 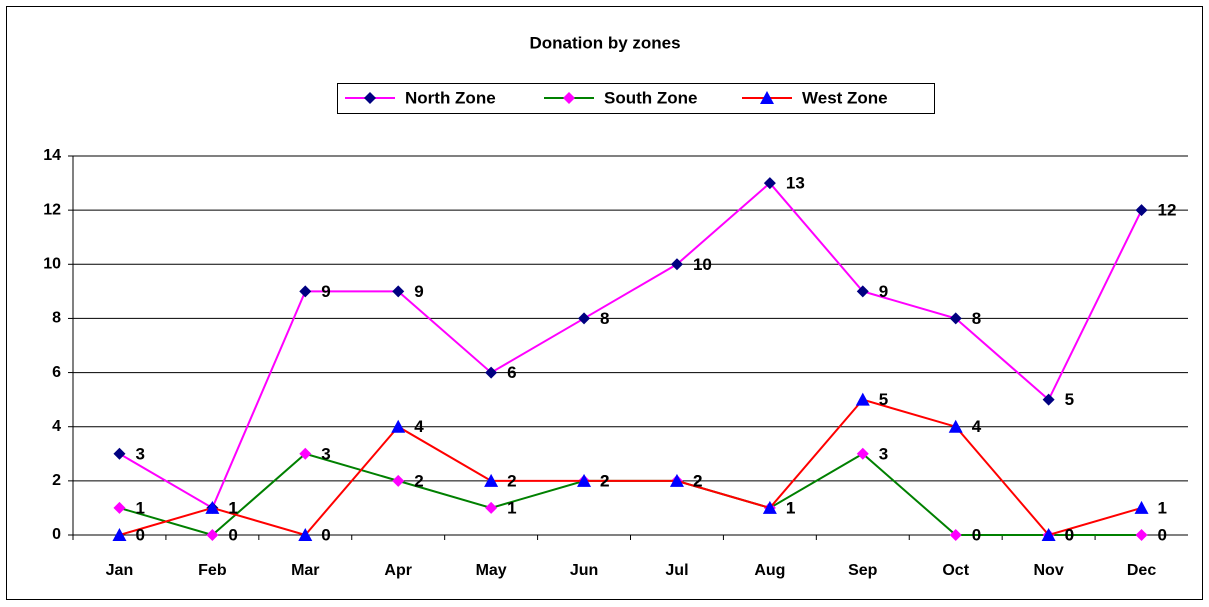 What do you see at coordinates (56, 426) in the screenshot?
I see `y-tick-label: 4` at bounding box center [56, 426].